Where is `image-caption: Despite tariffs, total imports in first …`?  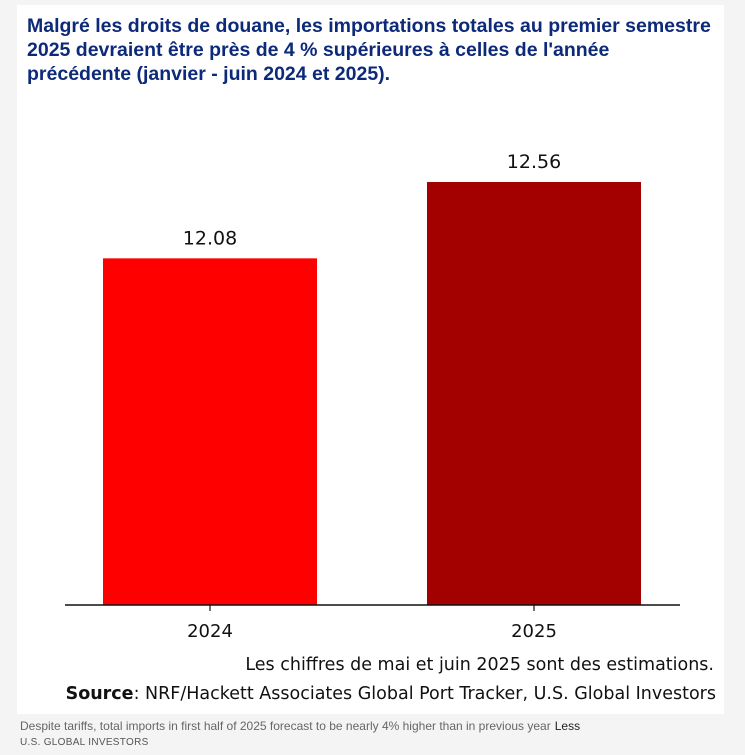
image-caption: Despite tariffs, total imports in first … is located at coordinates (300, 726).